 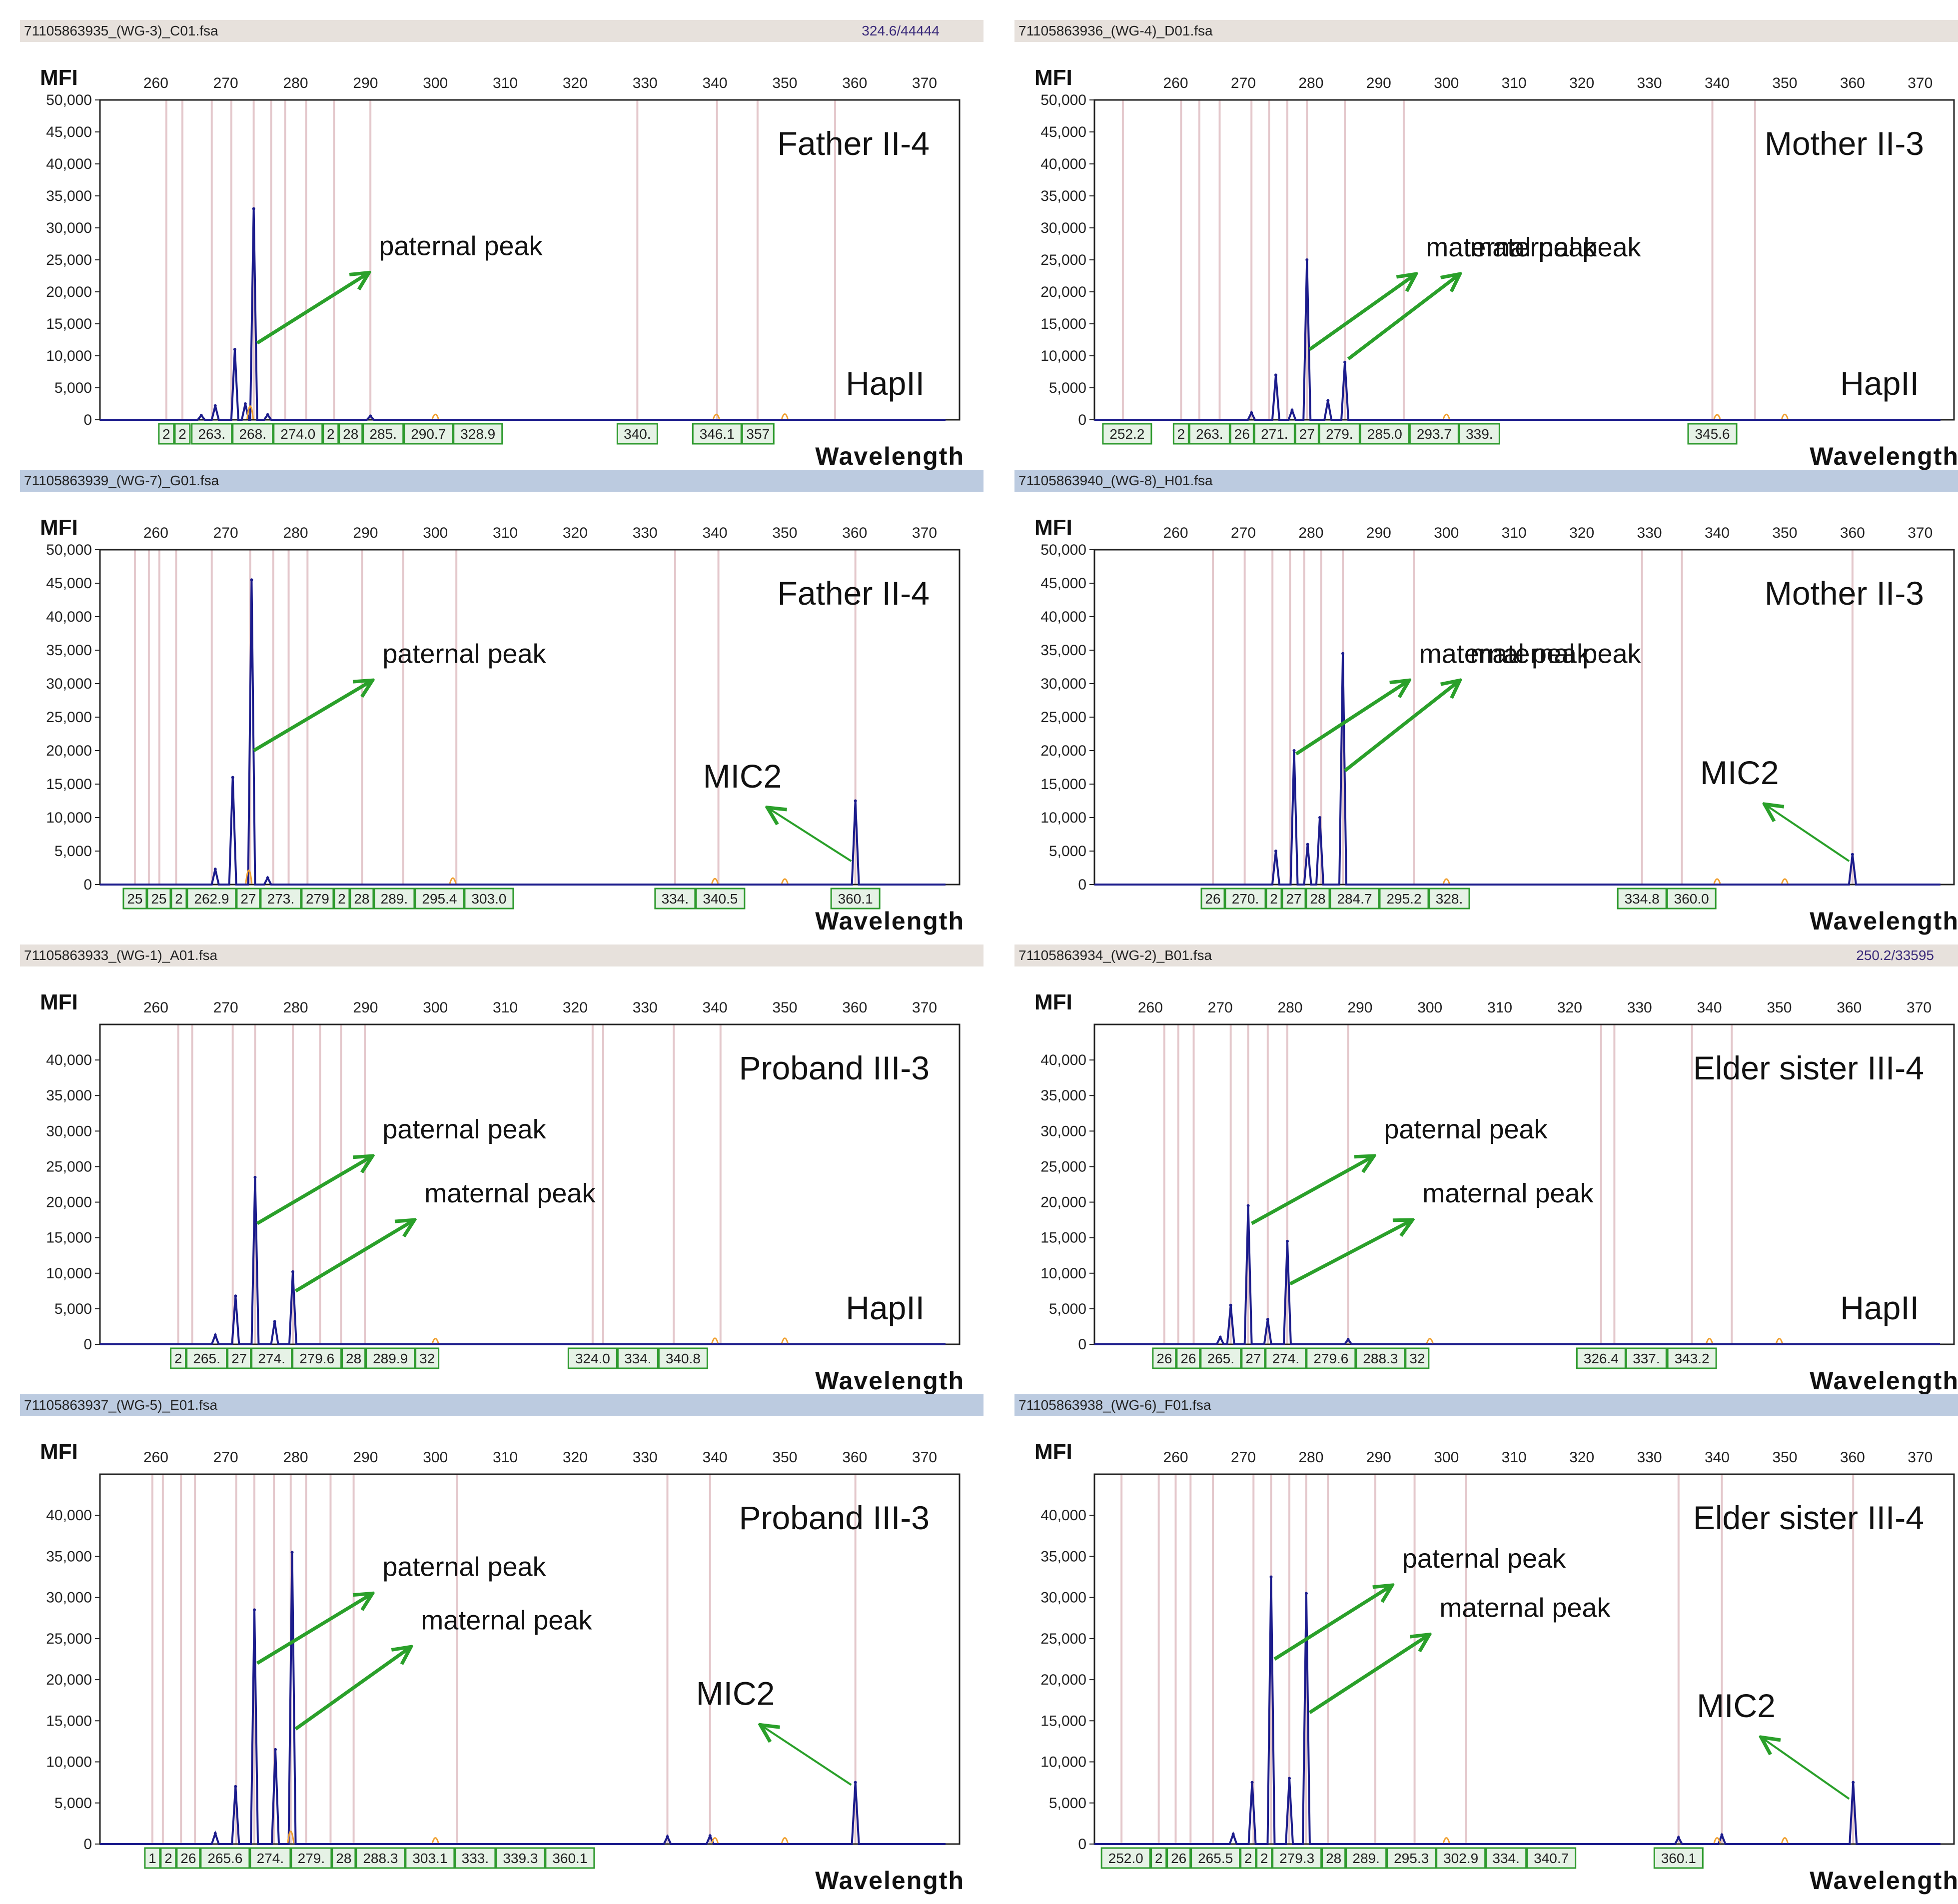 I want to click on bin-label: 328., so click(x=1449, y=899).